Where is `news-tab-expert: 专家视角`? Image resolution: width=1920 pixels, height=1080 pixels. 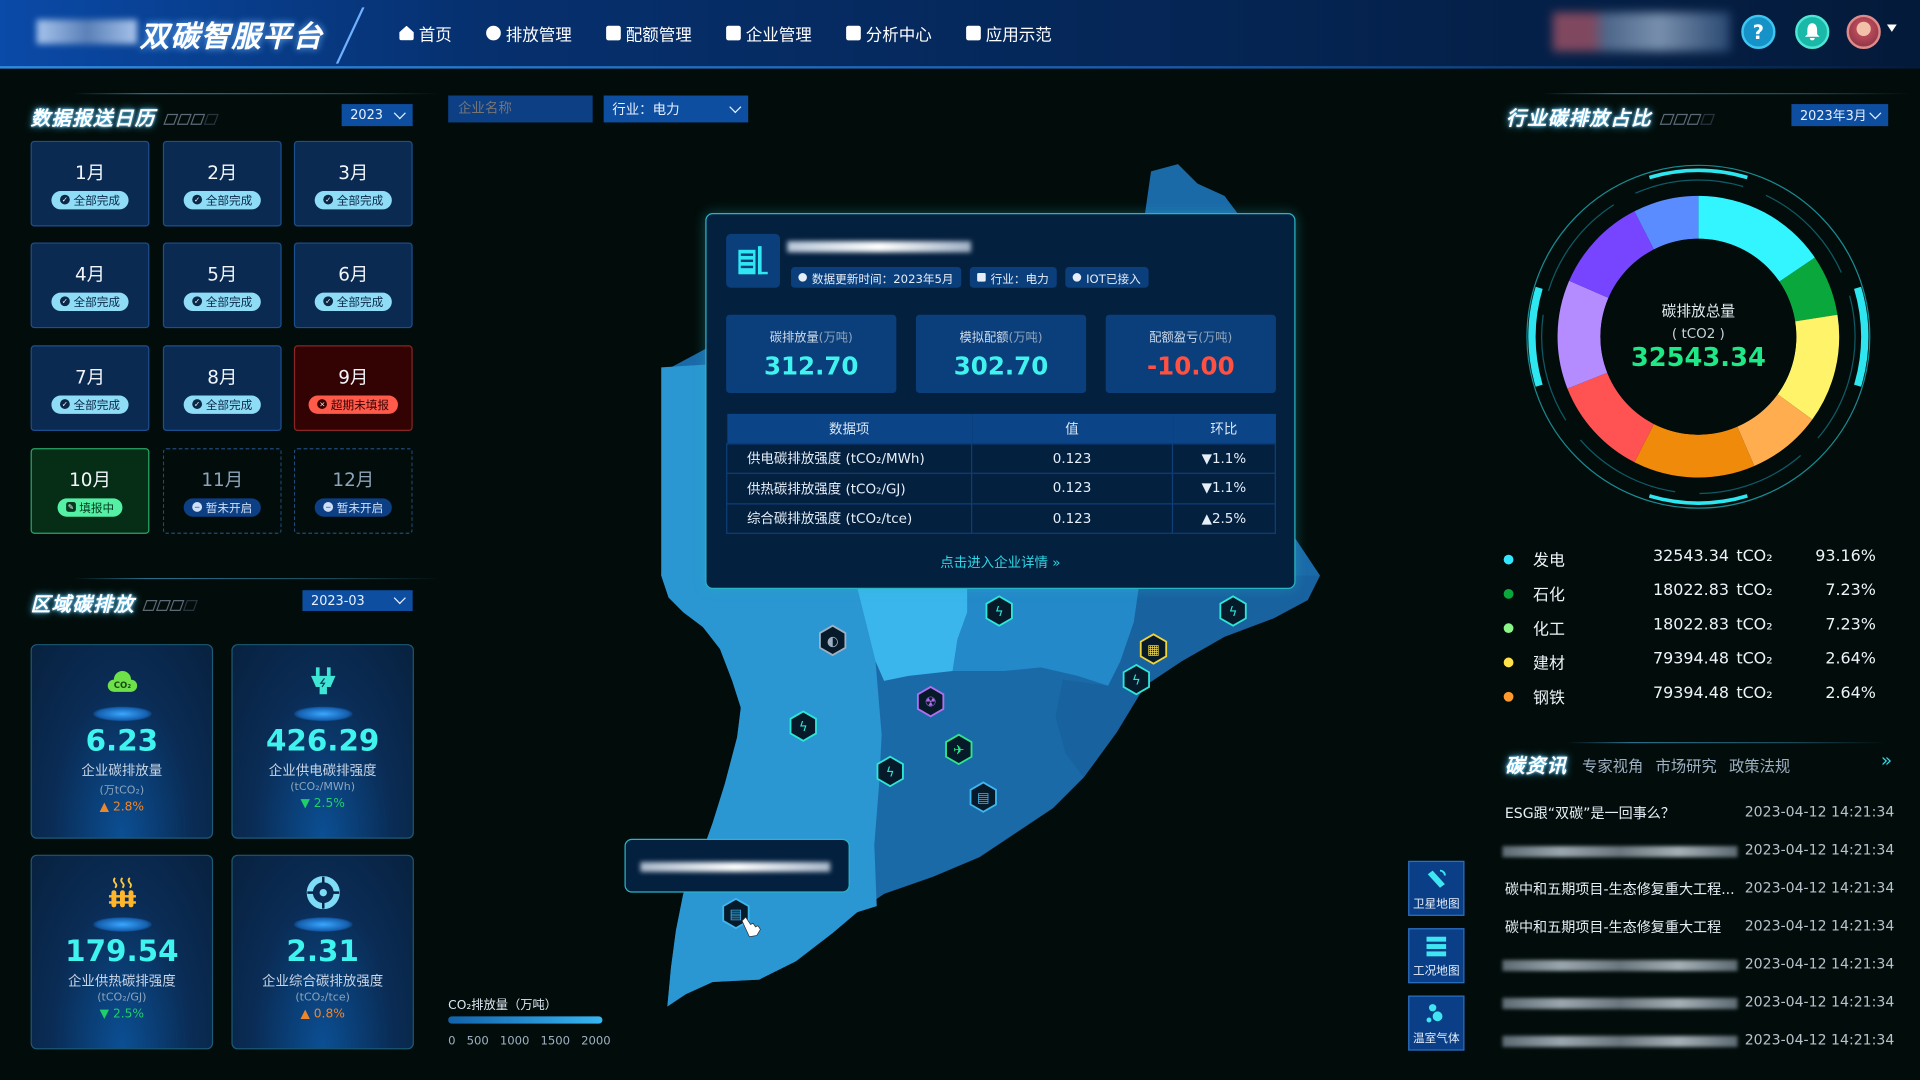 news-tab-expert: 专家视角 is located at coordinates (1613, 766).